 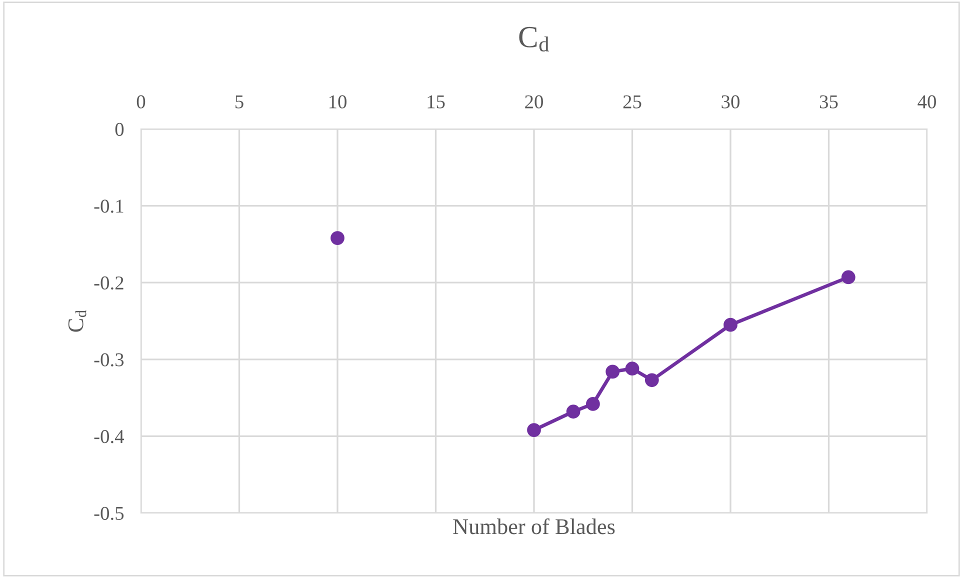 What do you see at coordinates (109, 283) in the screenshot?
I see `y-tick-label: -0.2` at bounding box center [109, 283].